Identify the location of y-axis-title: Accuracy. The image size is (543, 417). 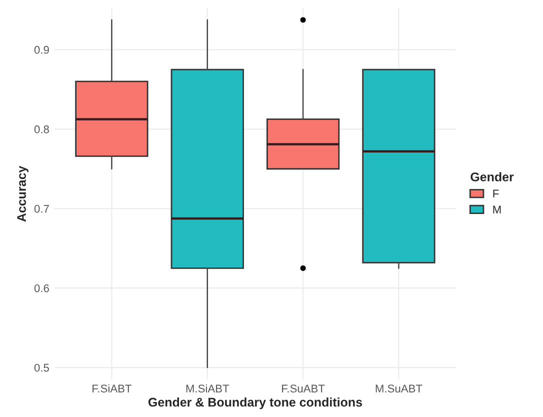
(22, 194).